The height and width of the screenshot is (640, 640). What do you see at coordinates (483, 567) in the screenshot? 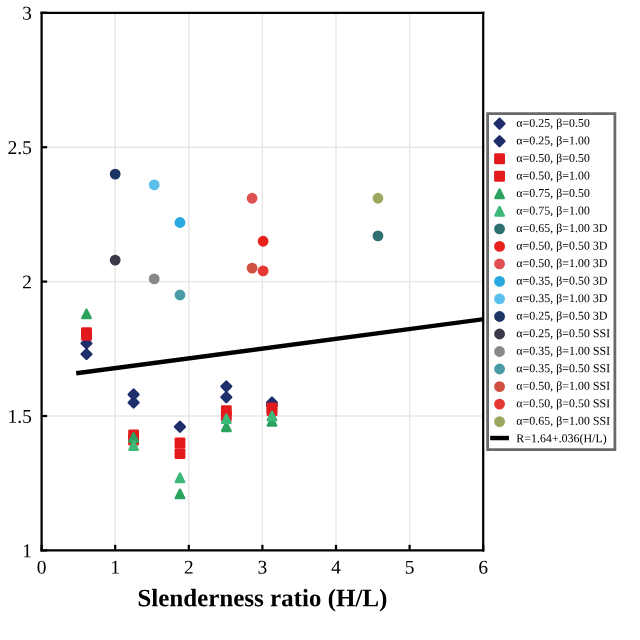
I see `x-tick-label: 6` at bounding box center [483, 567].